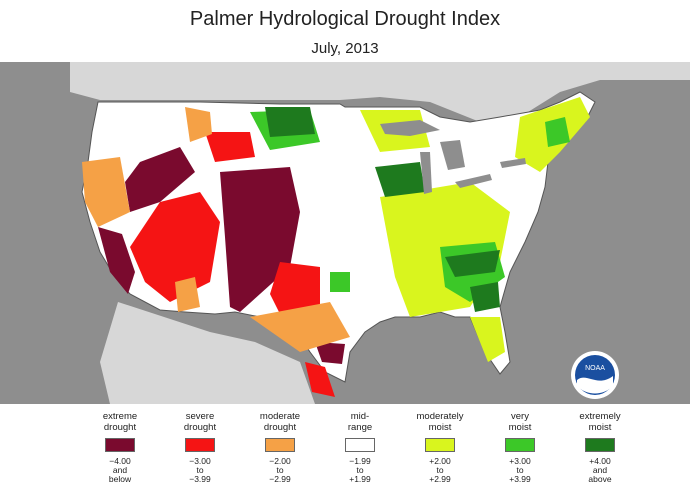  I want to click on region-extreme-drought-west, so click(160, 179).